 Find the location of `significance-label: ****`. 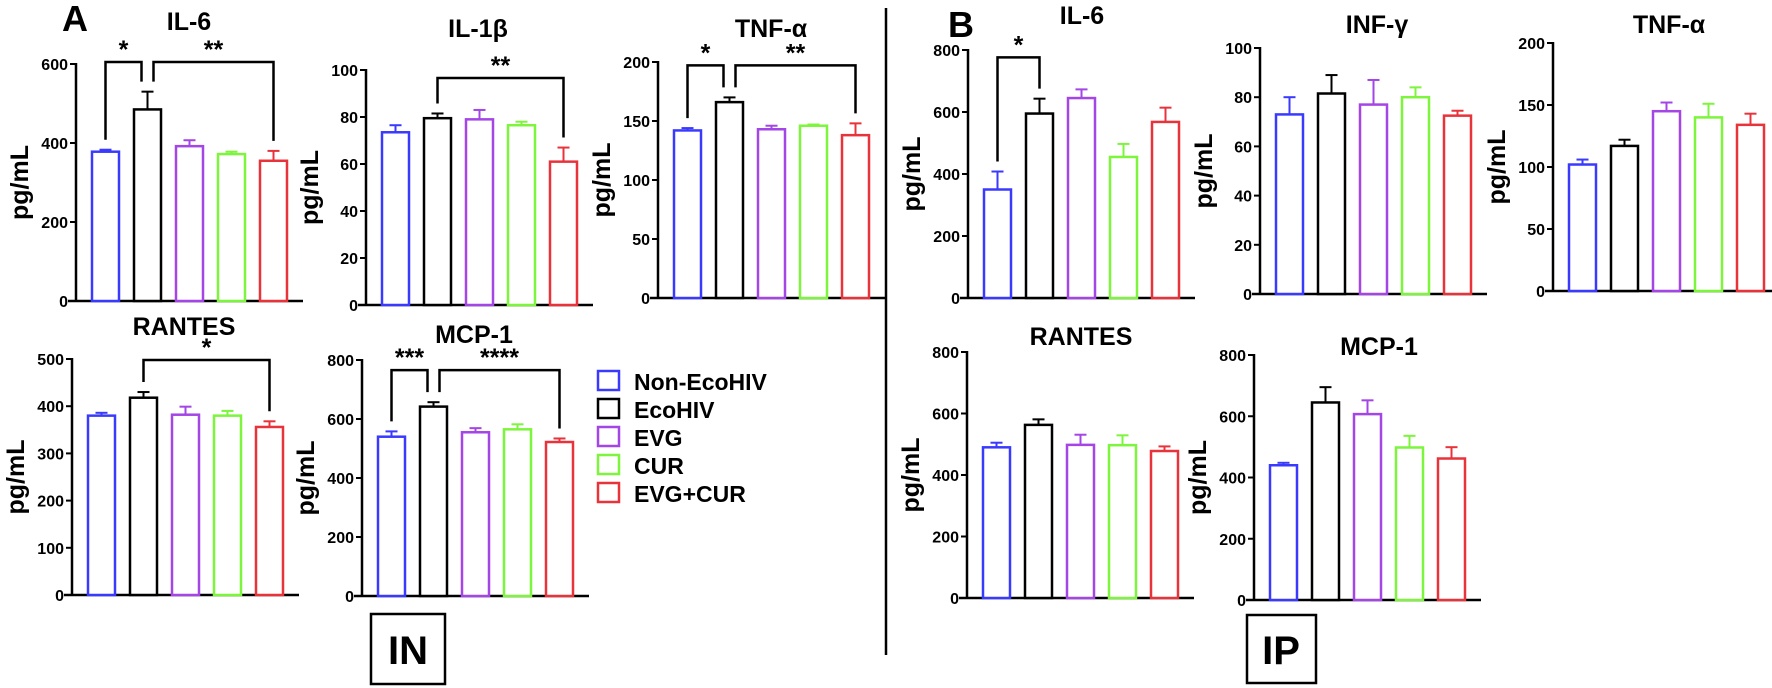

significance-label: **** is located at coordinates (499, 358).